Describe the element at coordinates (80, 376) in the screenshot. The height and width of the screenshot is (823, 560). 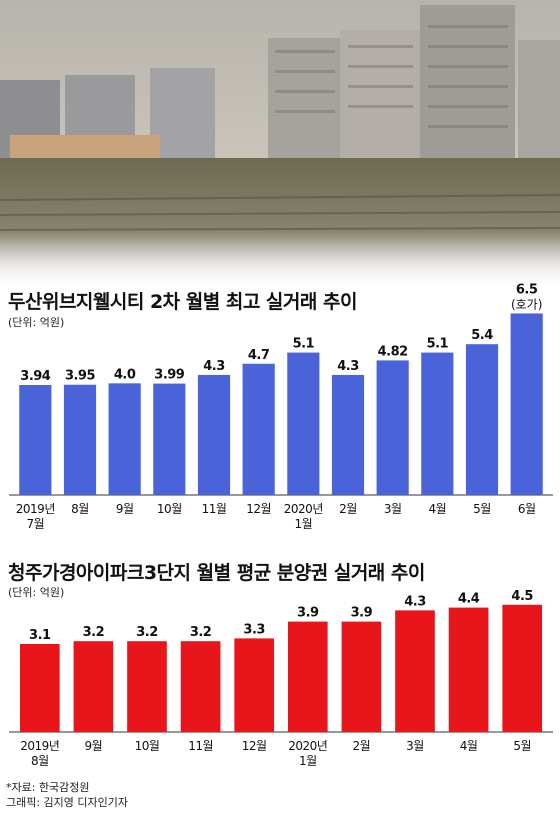
I see `chart-1-value-label-1: 3.95` at that location.